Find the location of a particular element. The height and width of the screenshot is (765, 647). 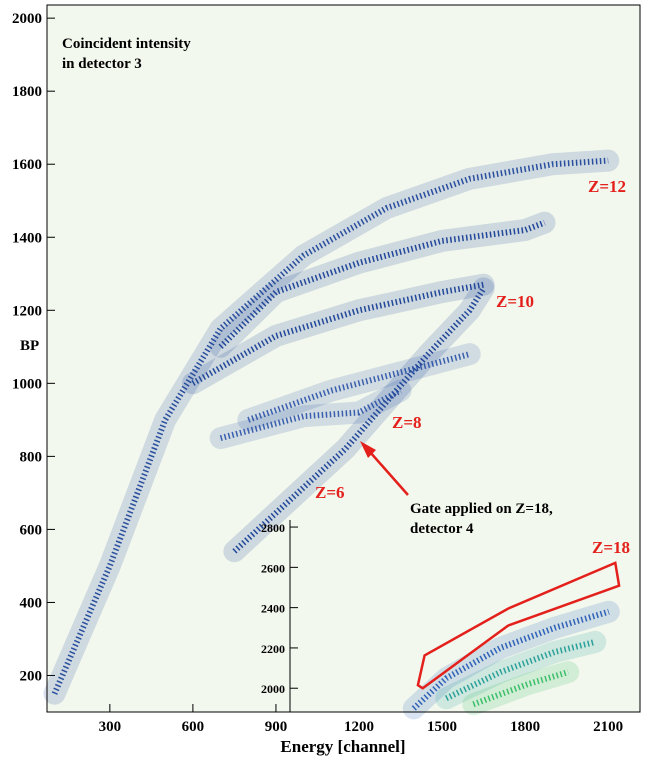

z-label: Z=18 is located at coordinates (611, 547).